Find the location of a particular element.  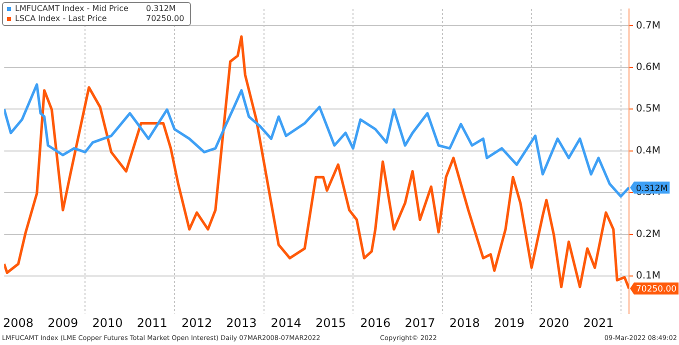

y-tick-label: 0.4M is located at coordinates (648, 150).